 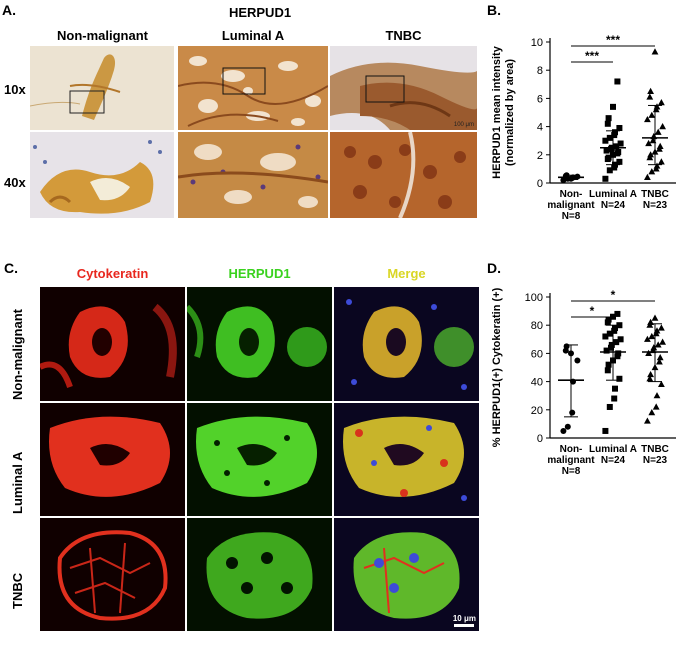 What do you see at coordinates (540, 71) in the screenshot?
I see `chart-b-y-tick-label: 8` at bounding box center [540, 71].